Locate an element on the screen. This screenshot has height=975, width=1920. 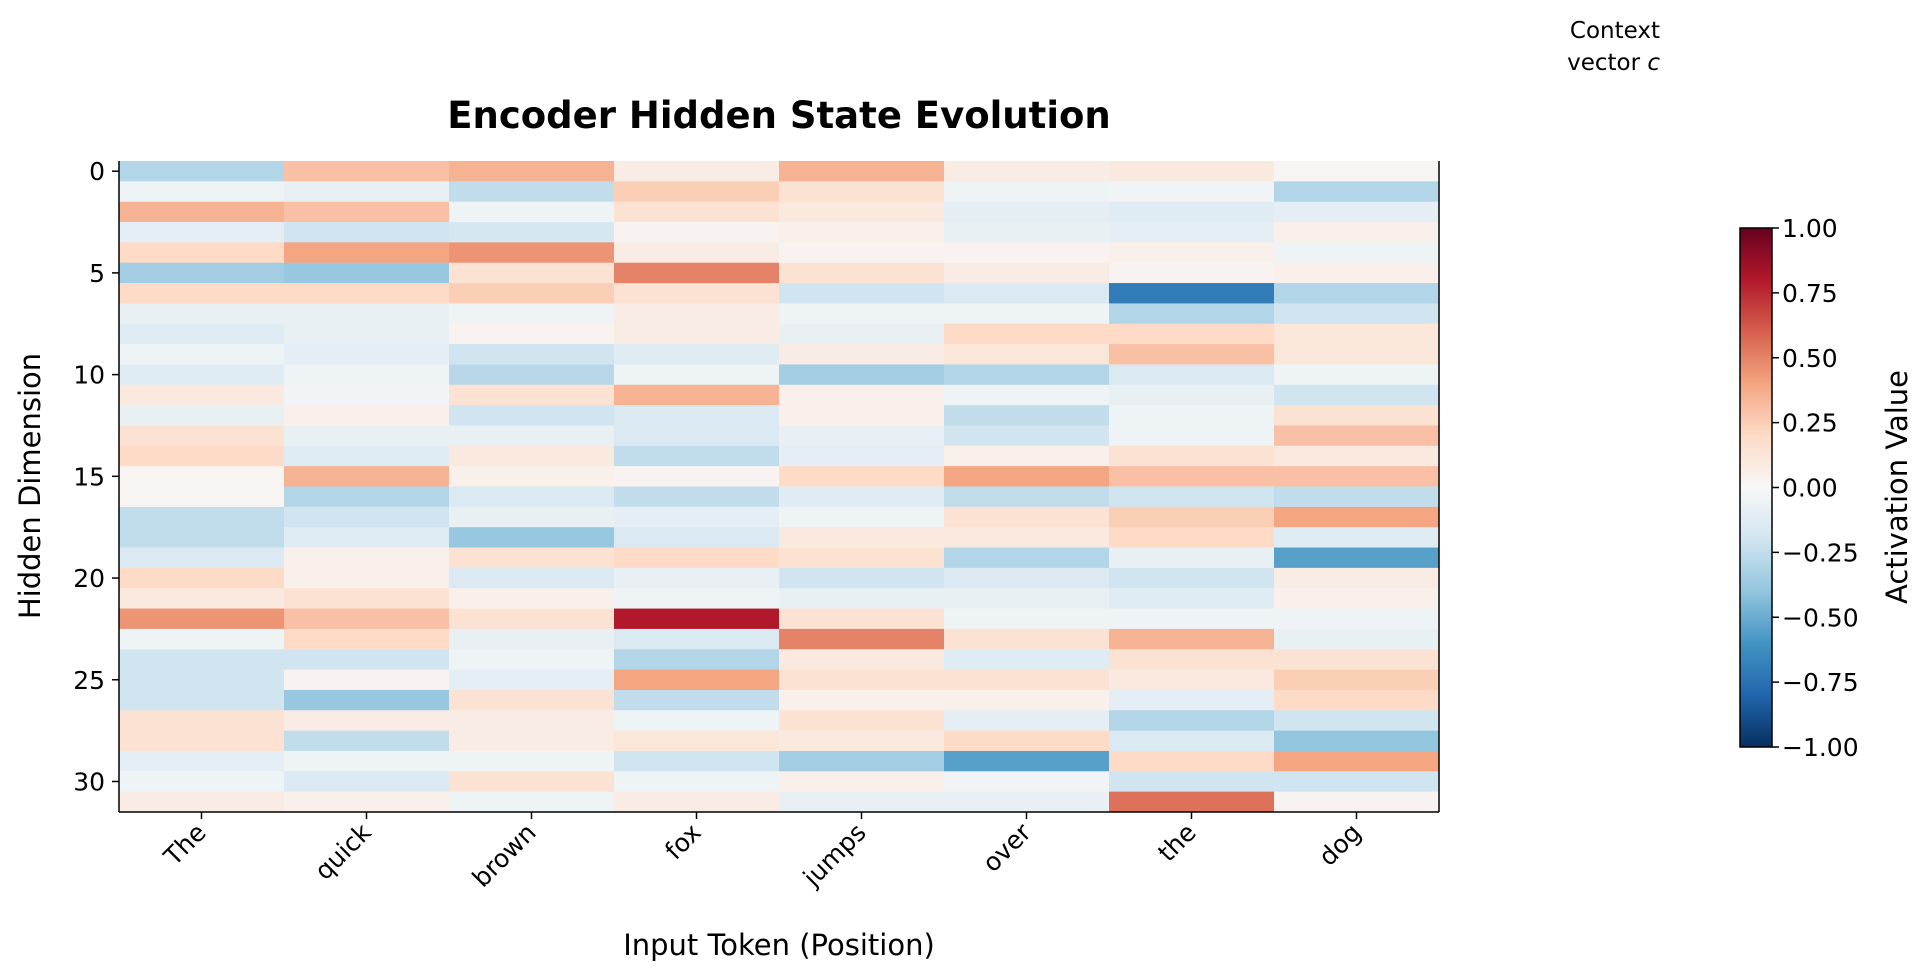
y-tick-label: 20 is located at coordinates (89, 578).